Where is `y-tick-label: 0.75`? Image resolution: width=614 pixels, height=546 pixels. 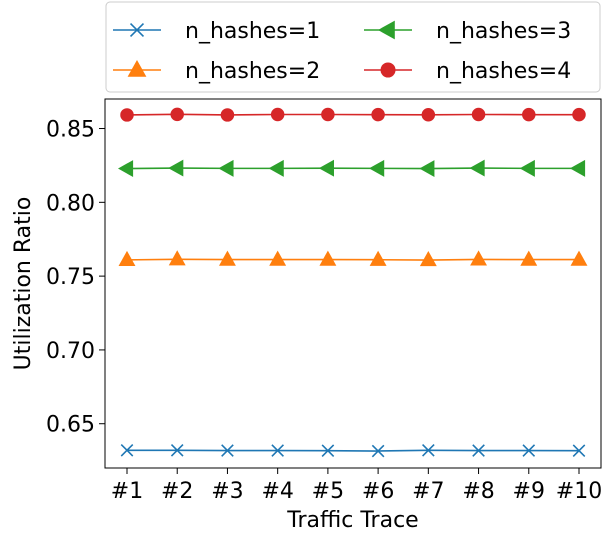 y-tick-label: 0.75 is located at coordinates (70, 277).